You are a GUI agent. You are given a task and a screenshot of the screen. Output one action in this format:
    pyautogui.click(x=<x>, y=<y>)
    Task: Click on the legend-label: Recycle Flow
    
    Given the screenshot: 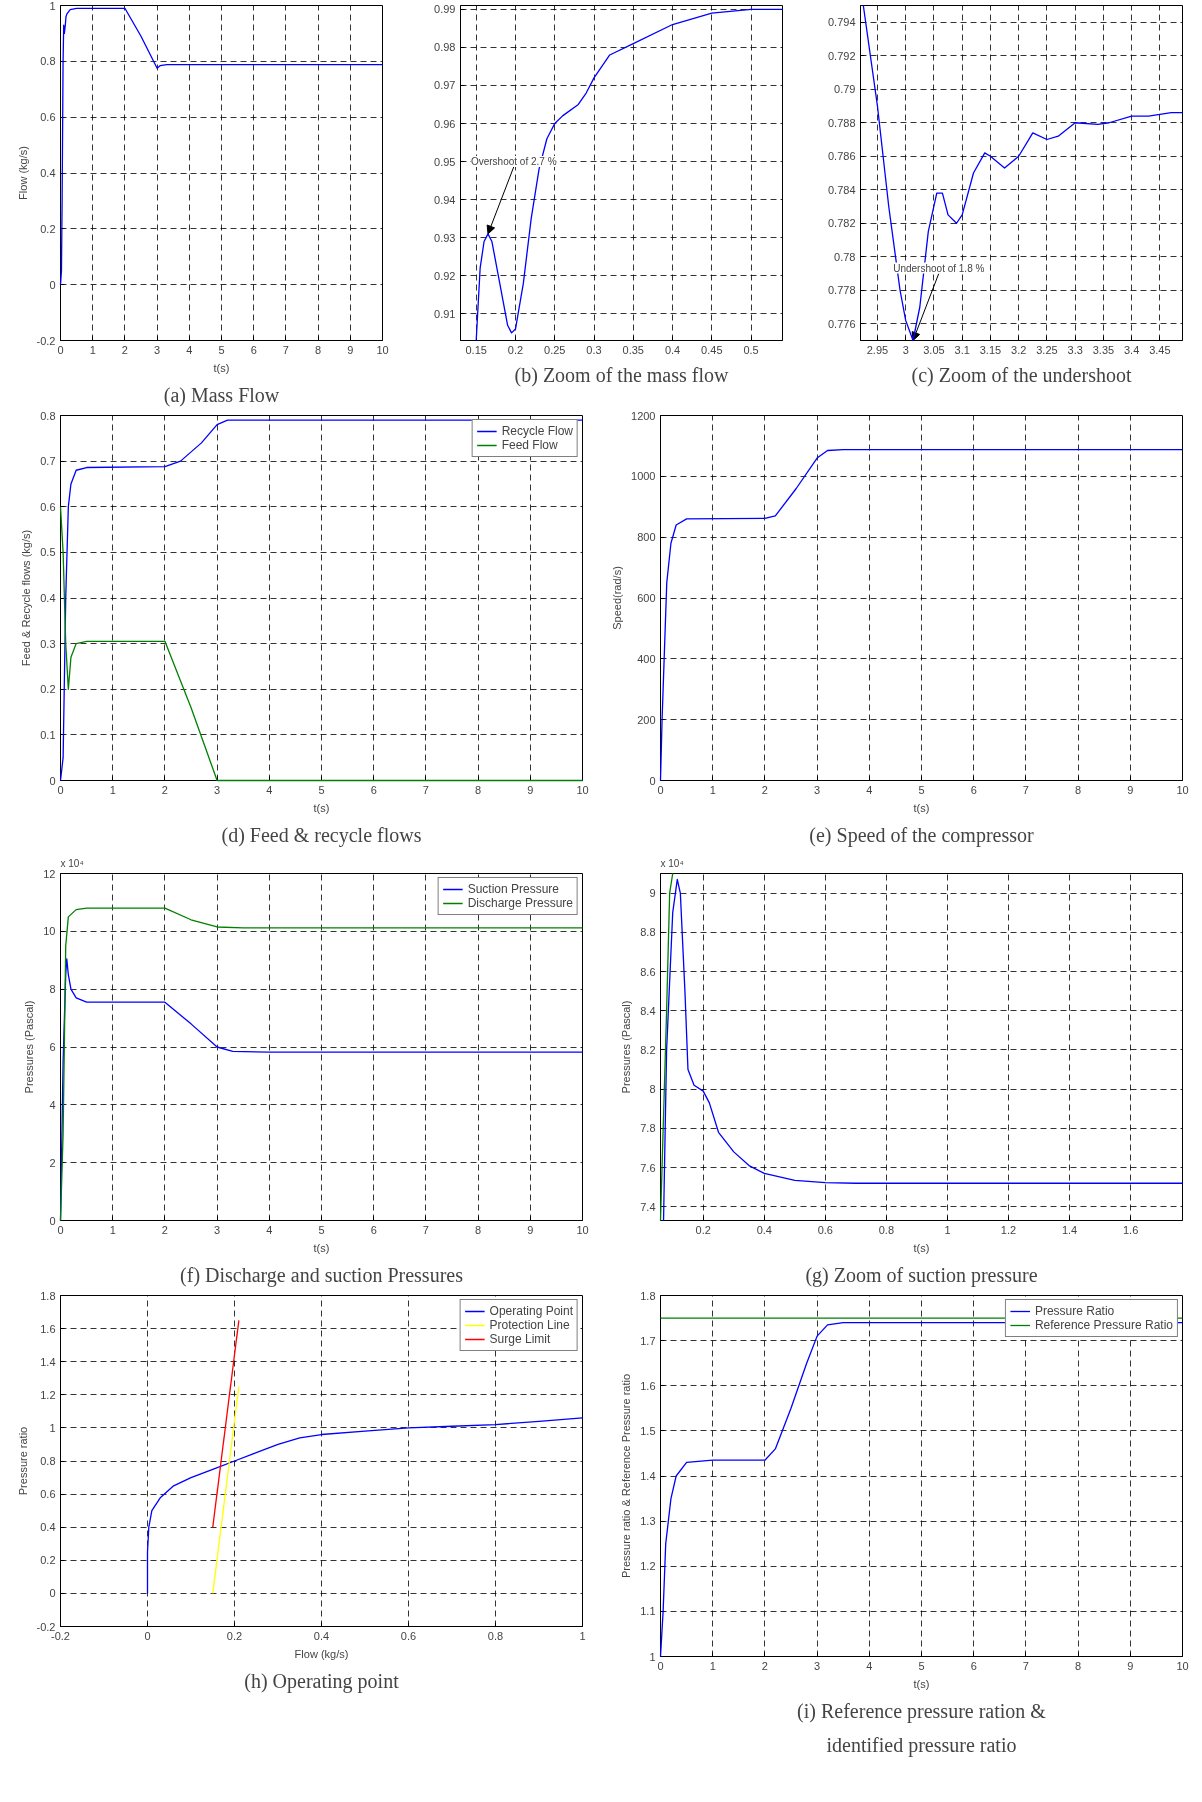 What is the action you would take?
    pyautogui.click(x=537, y=431)
    